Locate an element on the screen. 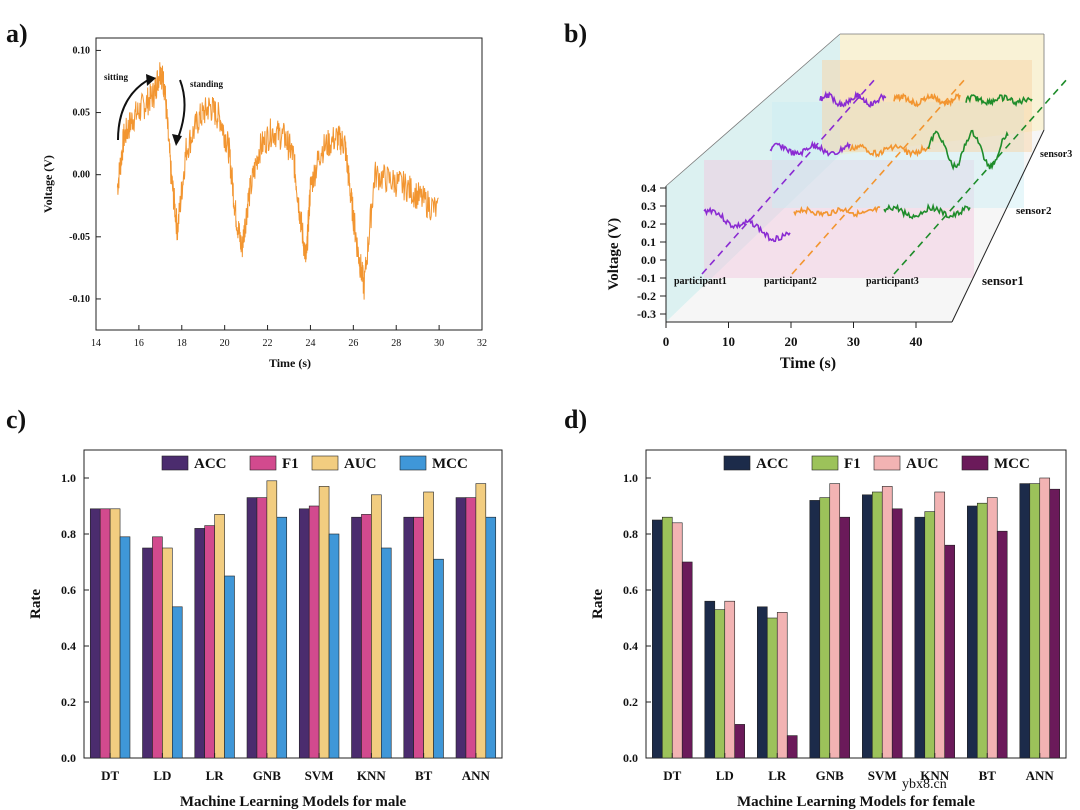 This screenshot has width=1080, height=810. z-axis-line is located at coordinates (998, 226).